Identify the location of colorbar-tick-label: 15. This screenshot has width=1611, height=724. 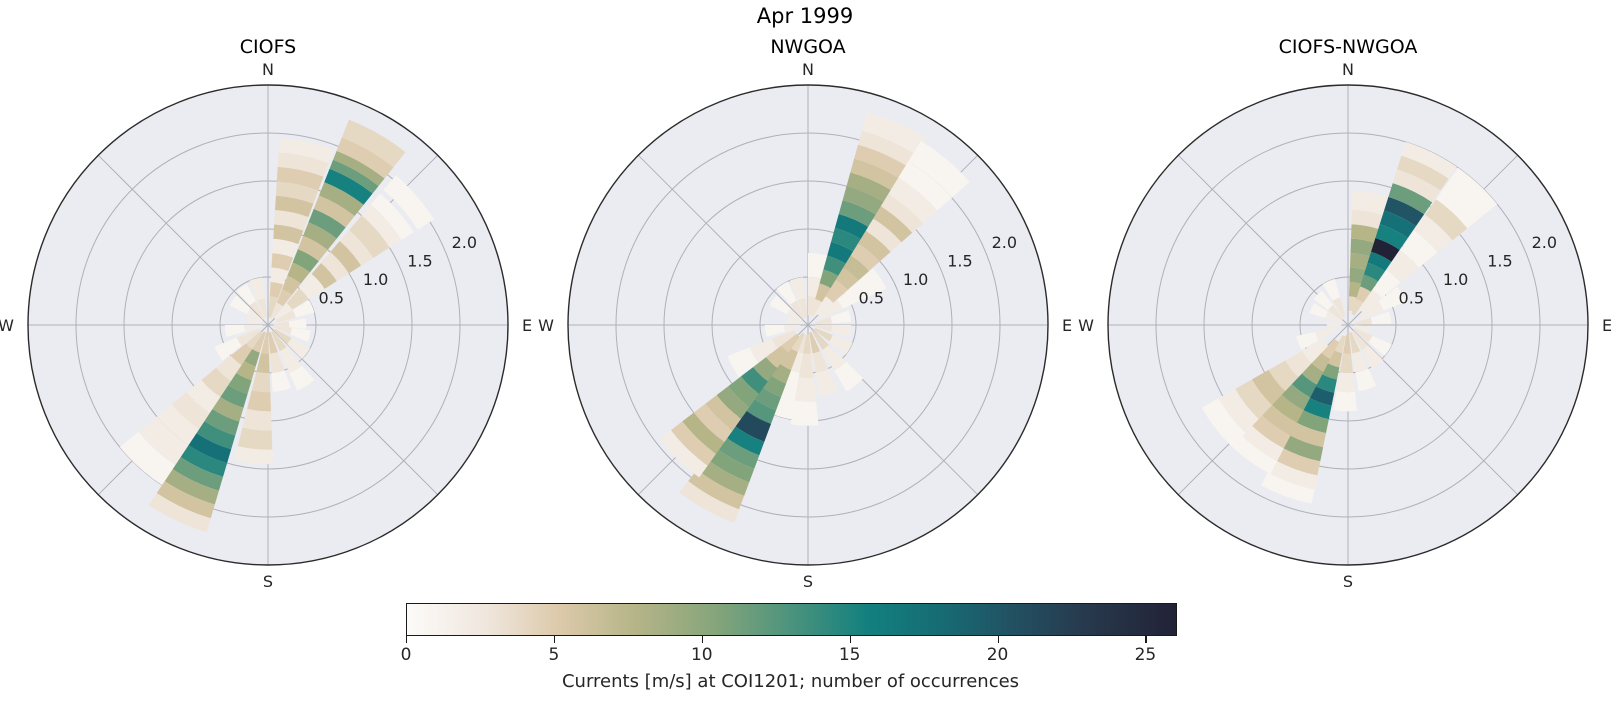
(849, 655).